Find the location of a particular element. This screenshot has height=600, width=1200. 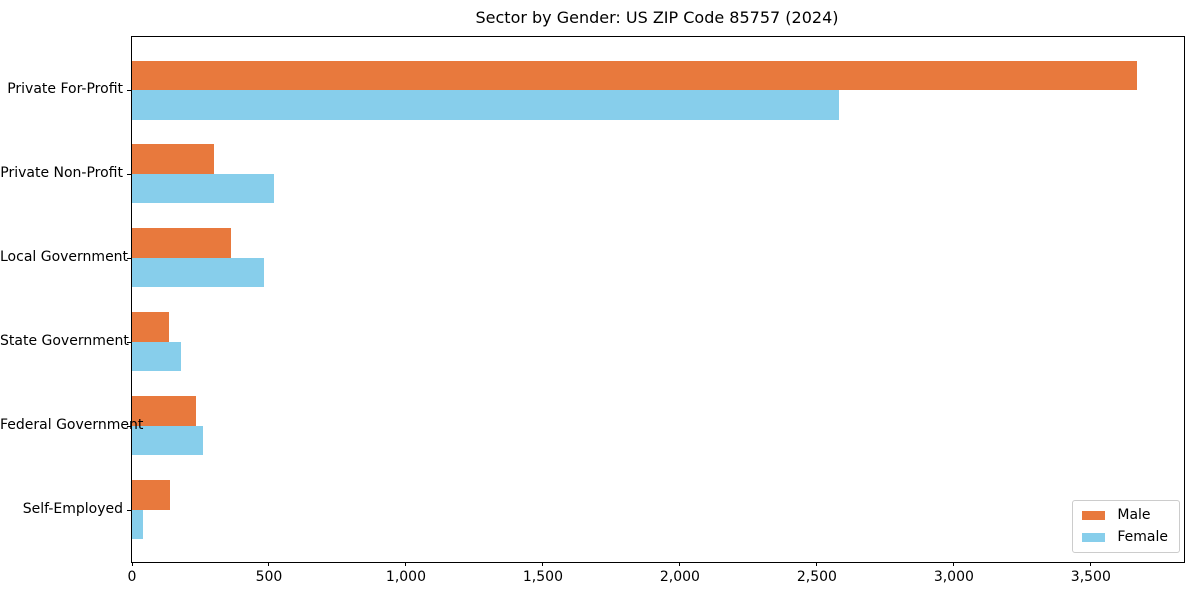

bar-male-local-government is located at coordinates (181, 243).